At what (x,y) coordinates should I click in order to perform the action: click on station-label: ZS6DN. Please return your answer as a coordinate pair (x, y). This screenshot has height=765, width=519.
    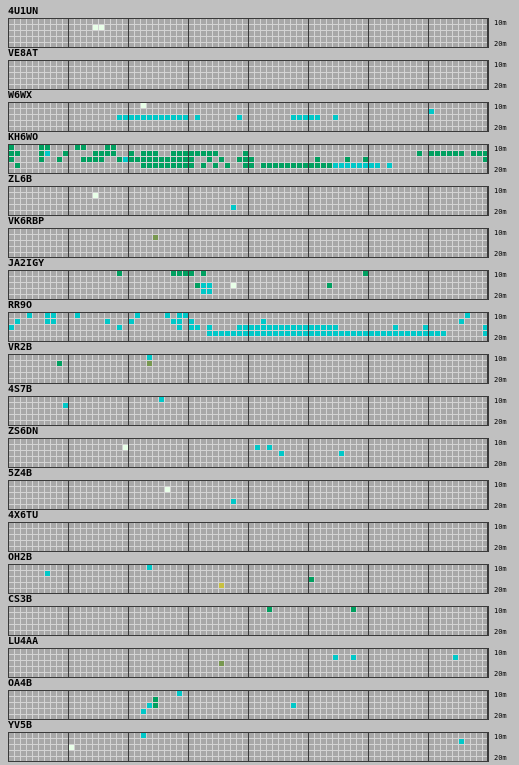
    Looking at the image, I should click on (23, 431).